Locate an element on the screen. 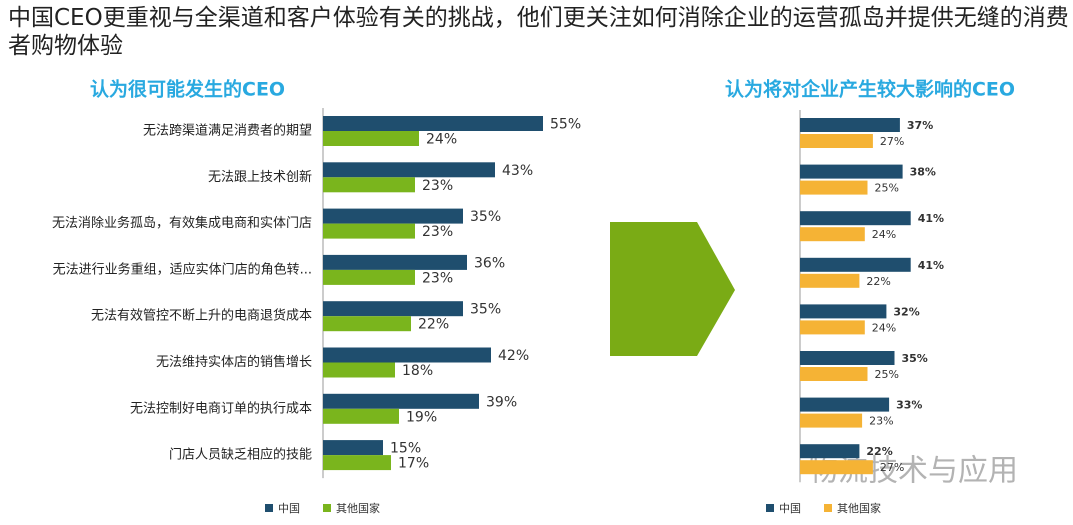 The height and width of the screenshot is (525, 1073). value-label: 15% is located at coordinates (405, 449).